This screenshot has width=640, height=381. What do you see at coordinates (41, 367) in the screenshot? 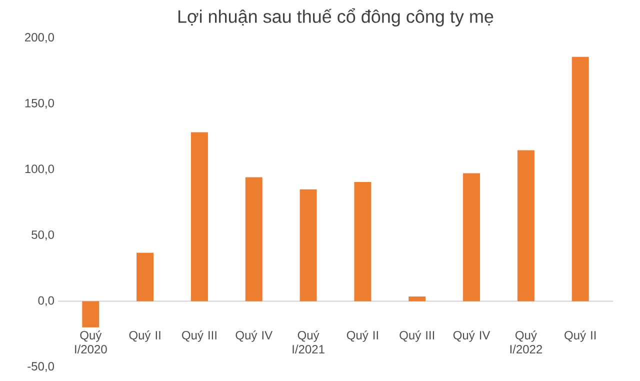
I see `y-tick-label: -50,0` at bounding box center [41, 367].